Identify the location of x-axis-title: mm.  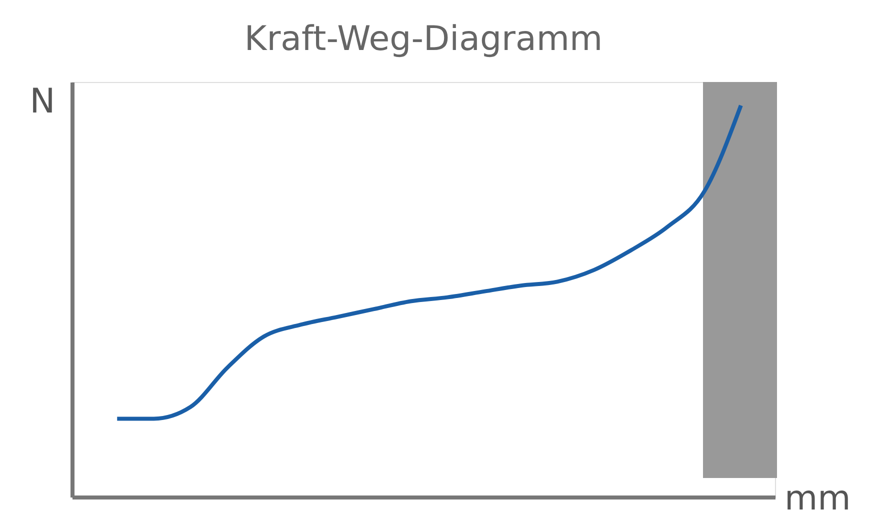
(817, 496).